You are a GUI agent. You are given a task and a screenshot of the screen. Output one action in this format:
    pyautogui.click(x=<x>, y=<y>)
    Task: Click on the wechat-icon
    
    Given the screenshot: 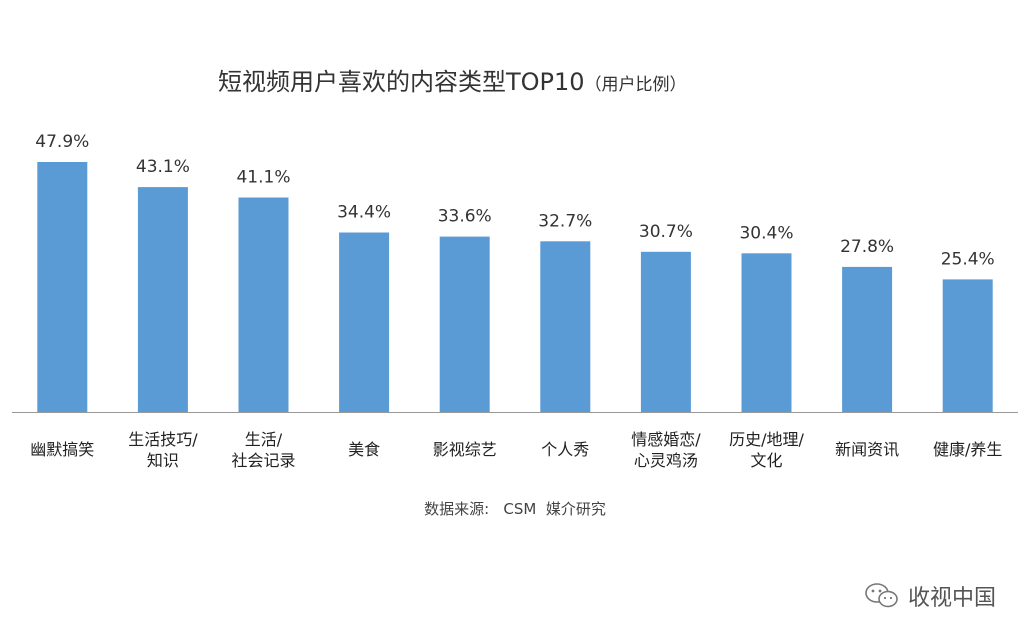 What is the action you would take?
    pyautogui.click(x=881, y=595)
    